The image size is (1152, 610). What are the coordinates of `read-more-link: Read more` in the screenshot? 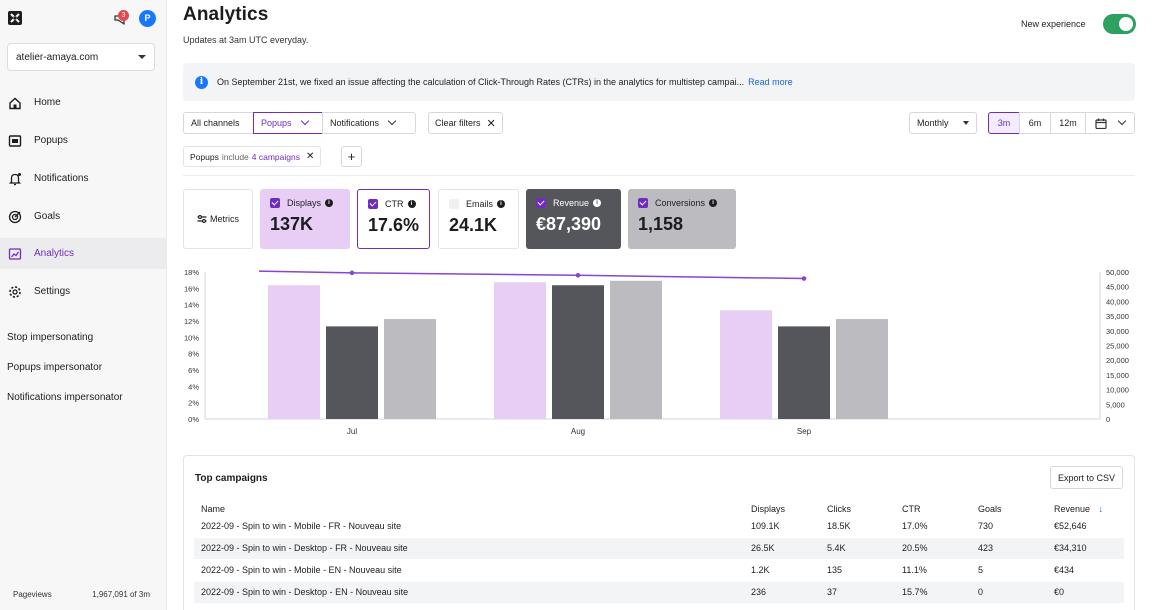 It's located at (770, 82).